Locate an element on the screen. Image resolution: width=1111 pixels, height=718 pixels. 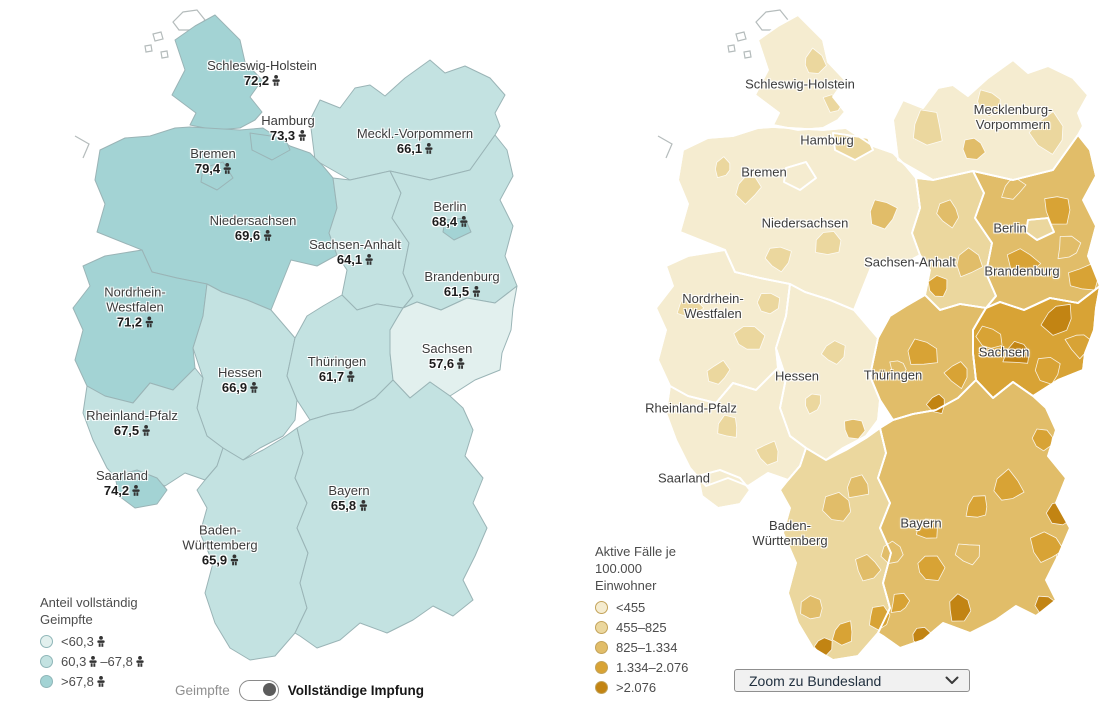
chevron-down-icon is located at coordinates (952, 680).